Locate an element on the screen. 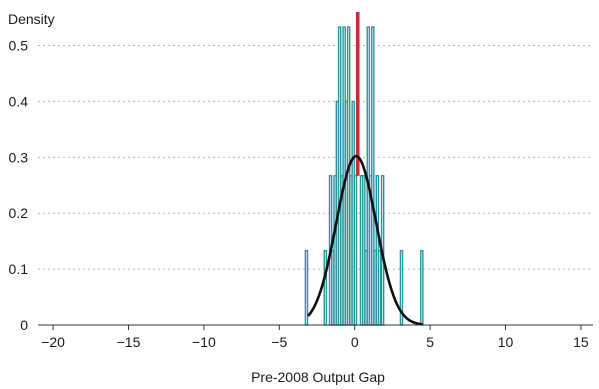 This screenshot has height=389, width=599. x-axis is located at coordinates (315, 327).